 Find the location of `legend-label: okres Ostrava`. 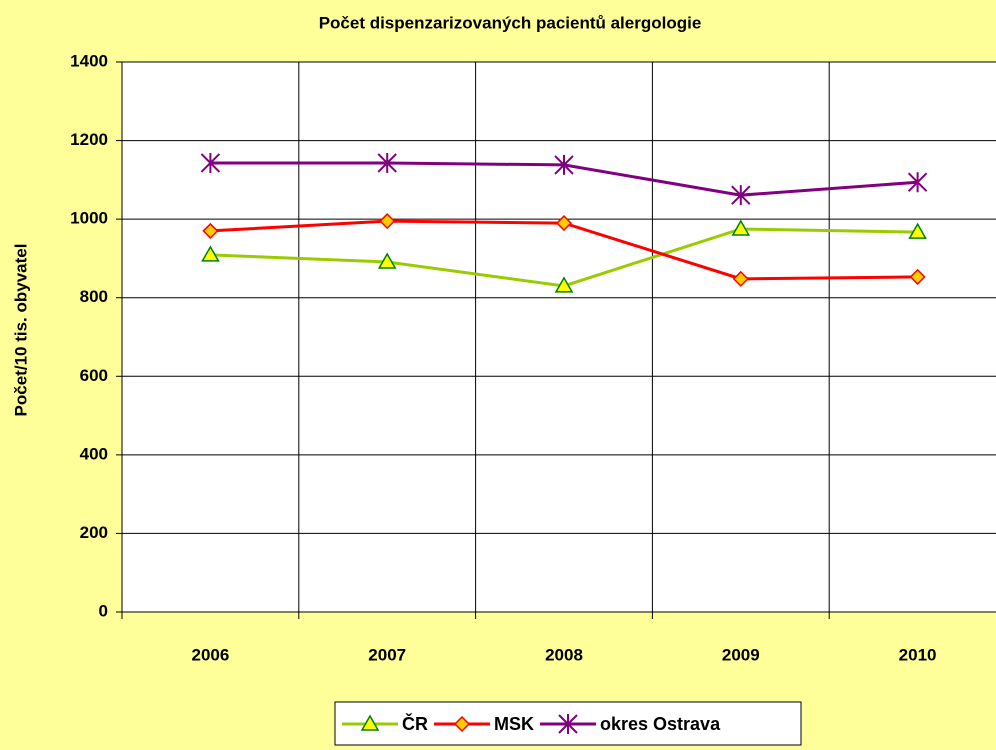

legend-label: okres Ostrava is located at coordinates (660, 724).